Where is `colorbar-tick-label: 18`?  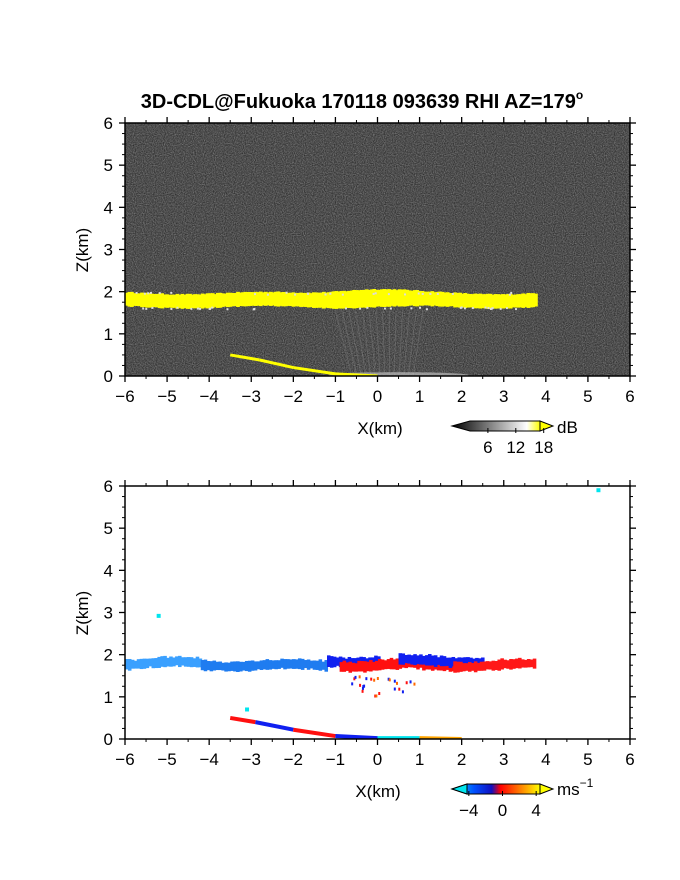 colorbar-tick-label: 18 is located at coordinates (543, 447).